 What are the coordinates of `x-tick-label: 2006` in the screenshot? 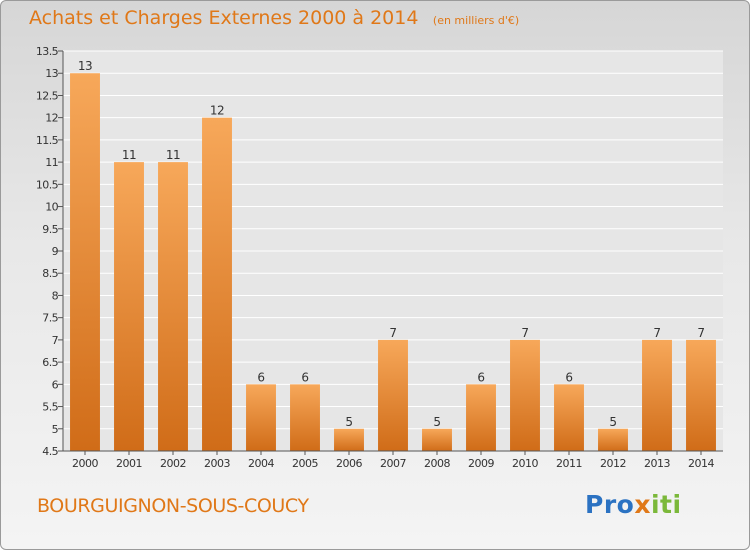 It's located at (349, 463).